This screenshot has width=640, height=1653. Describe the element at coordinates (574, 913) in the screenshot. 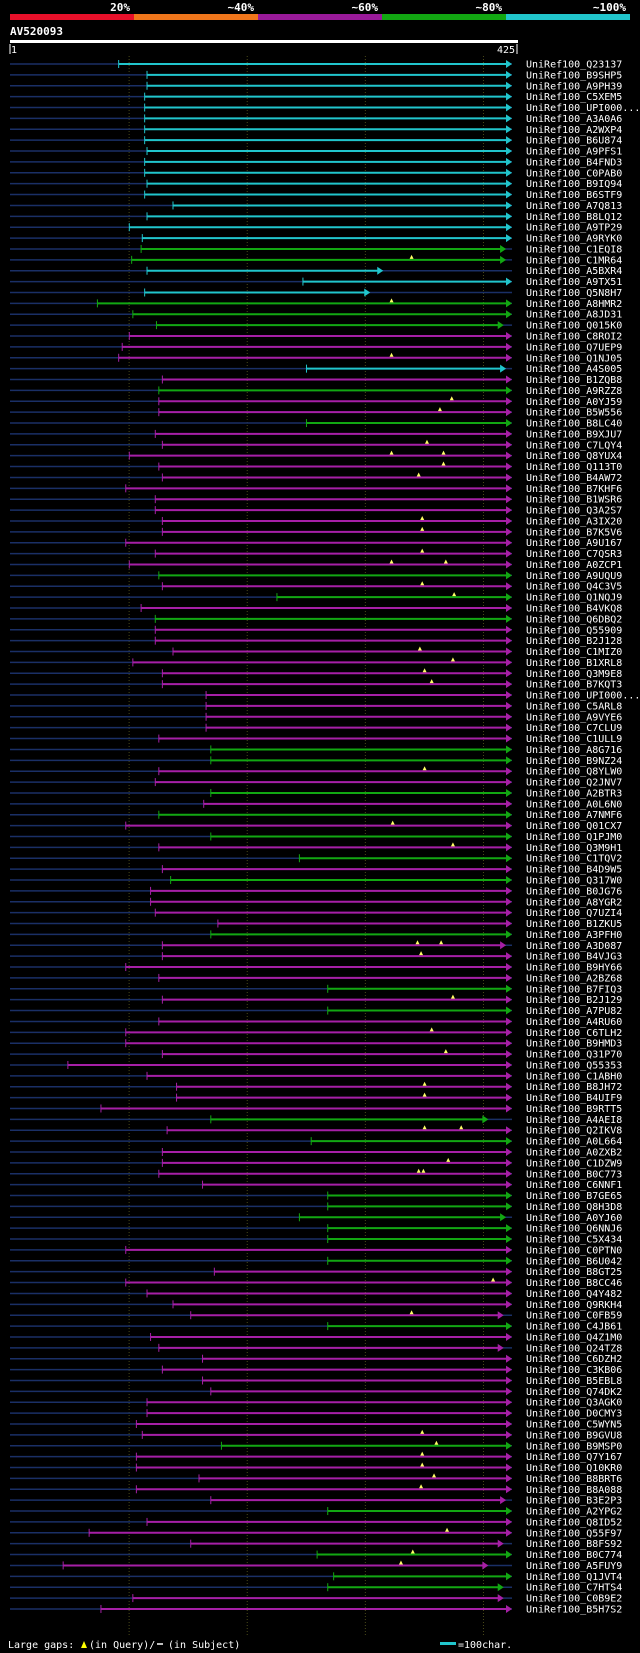

I see `hit-label: UniRef100_Q7UZI4` at that location.